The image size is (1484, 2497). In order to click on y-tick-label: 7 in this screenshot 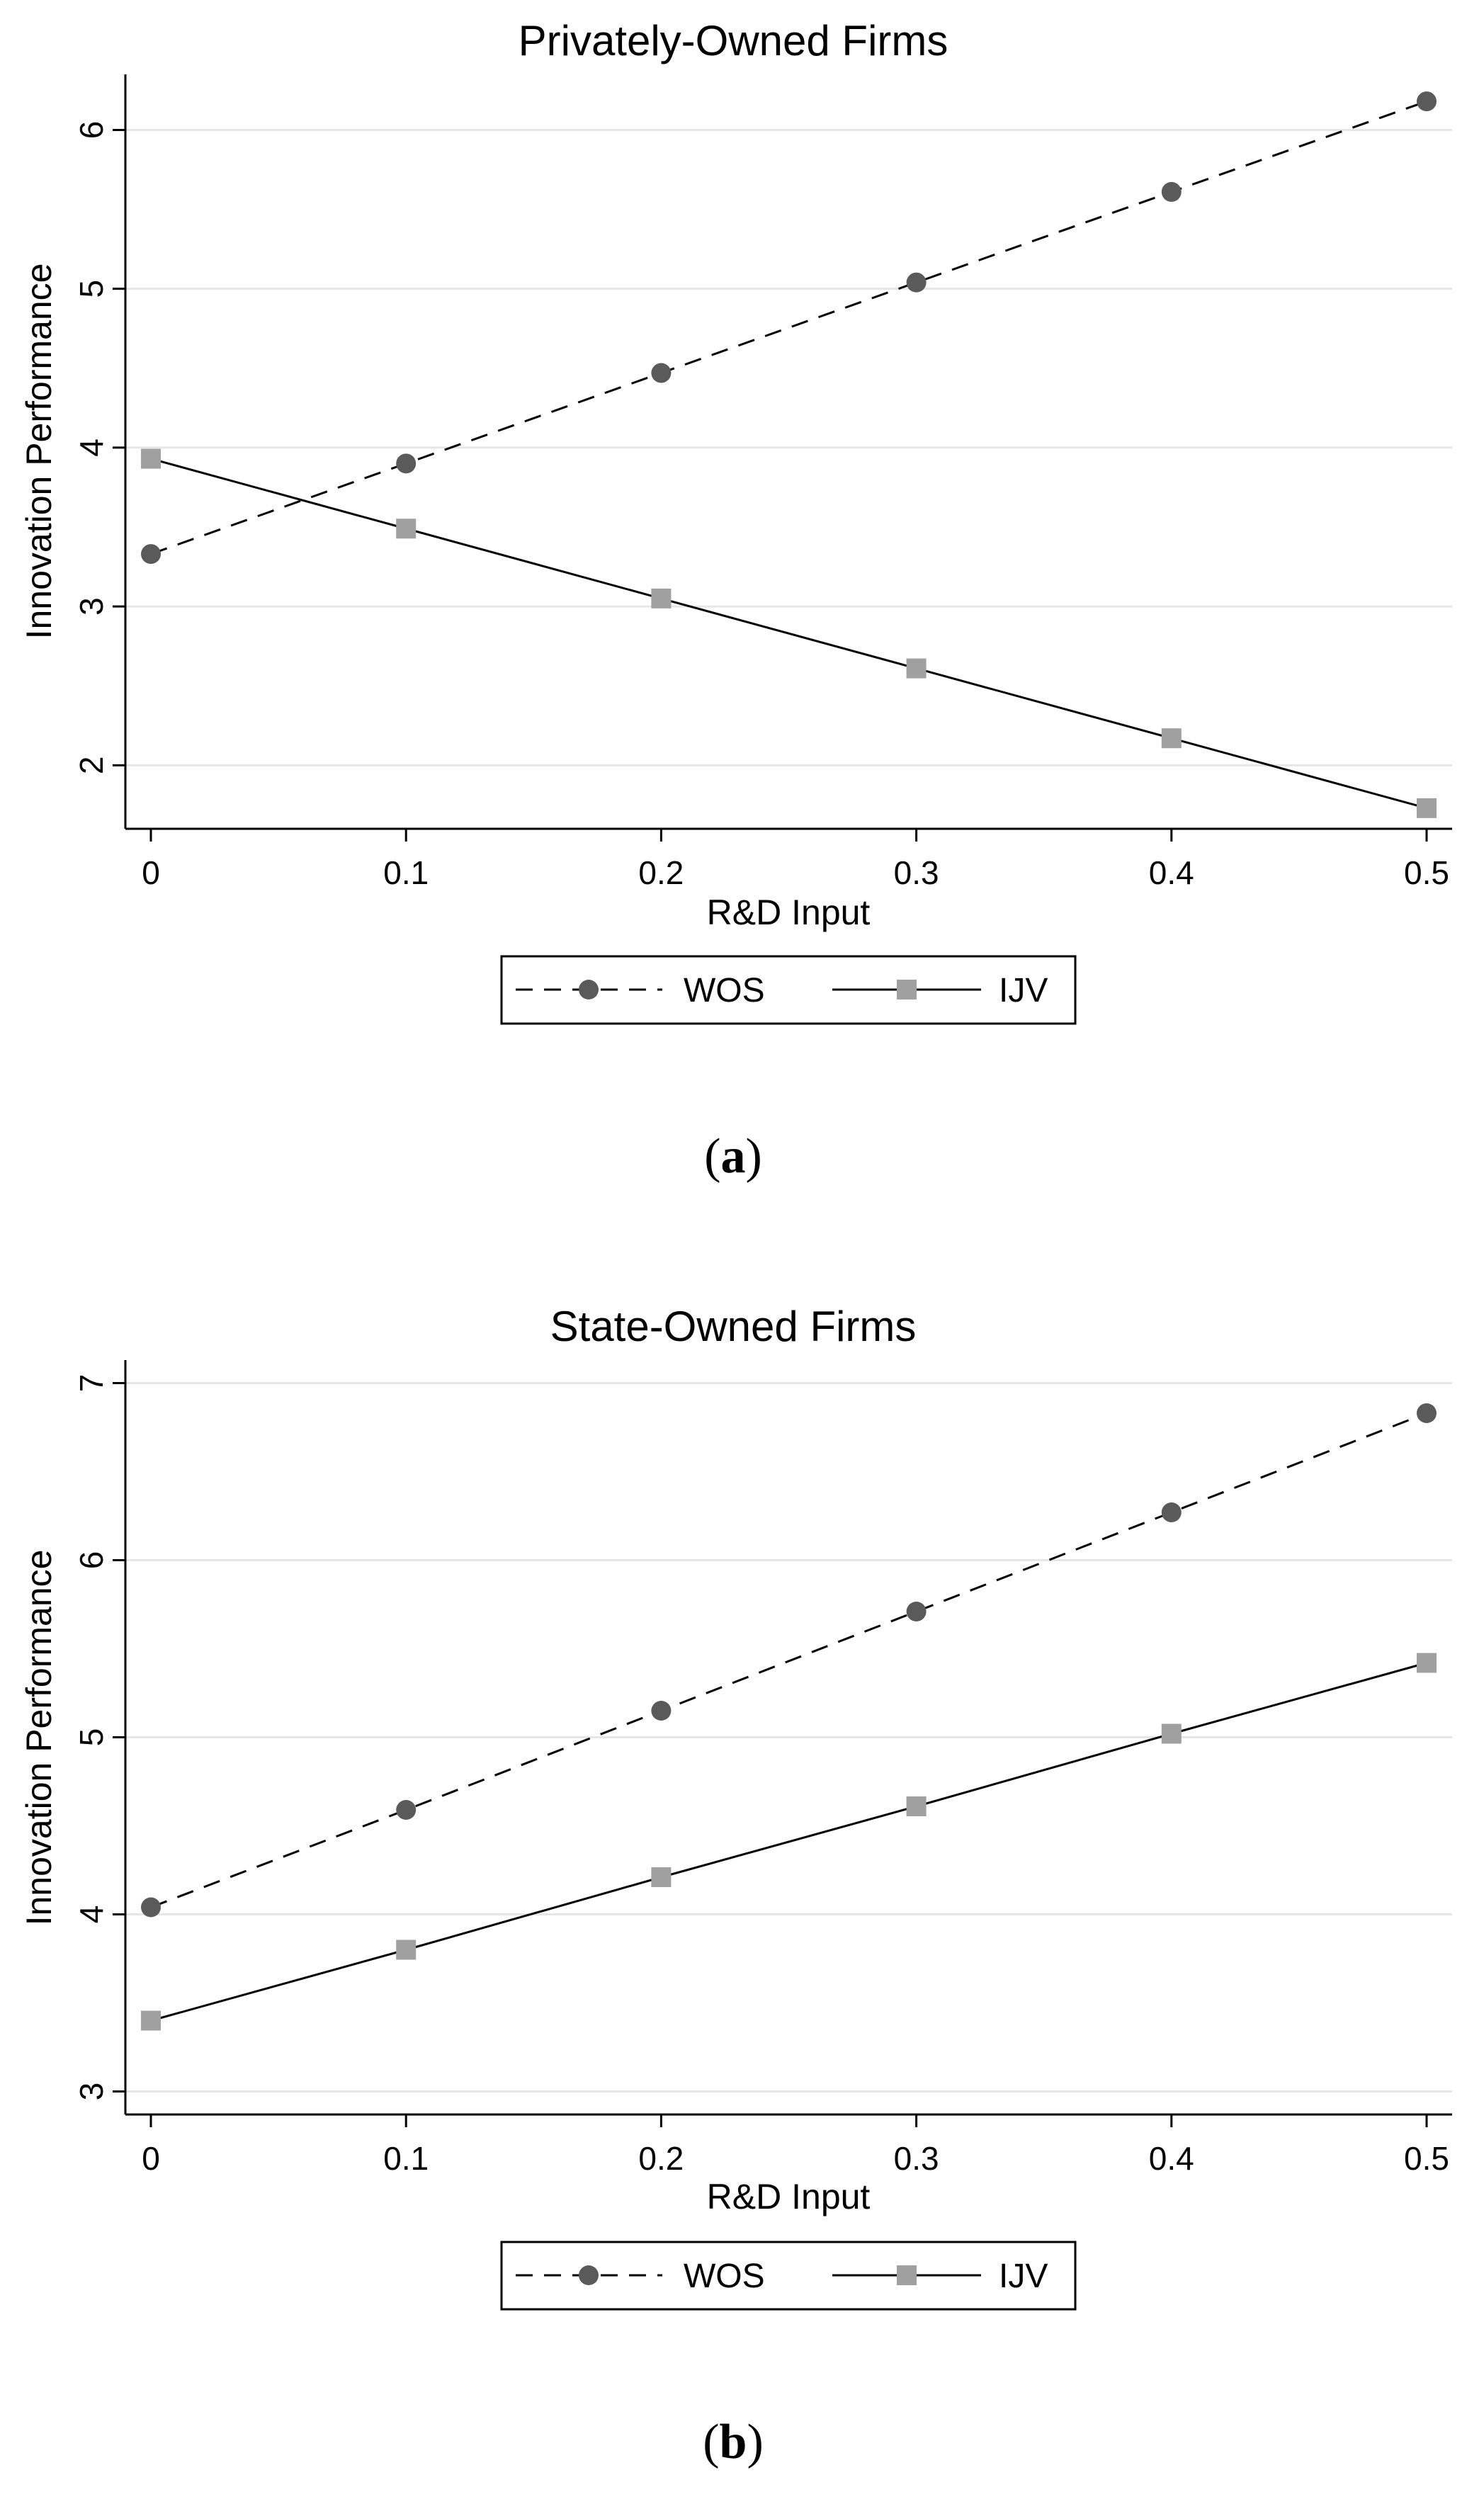, I will do `click(91, 1383)`.